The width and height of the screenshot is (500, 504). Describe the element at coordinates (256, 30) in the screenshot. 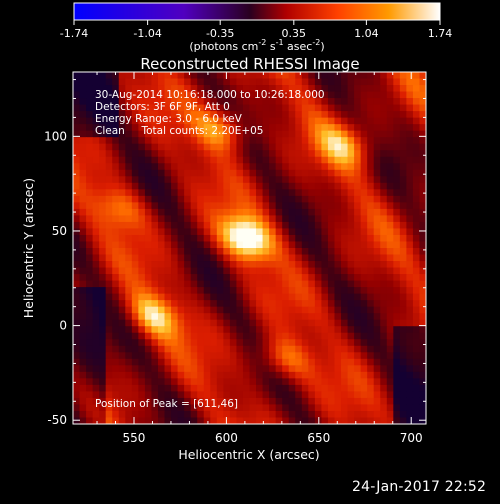

I see `colorbar-ticks: -1.74 -1.04 -0.35 0.35 1.04 1.74` at that location.